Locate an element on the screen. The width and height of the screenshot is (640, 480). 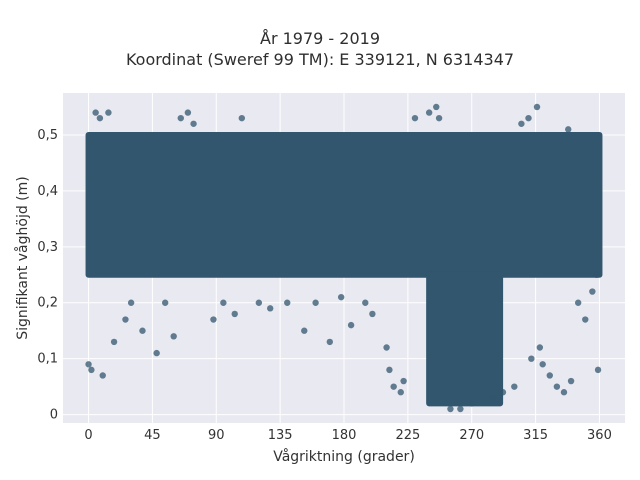
x-tick-label: 180 is located at coordinates (344, 435).